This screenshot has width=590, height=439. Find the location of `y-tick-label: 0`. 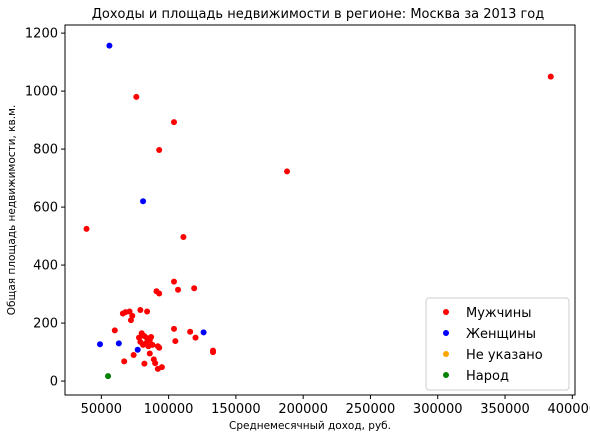

y-tick-label: 0 is located at coordinates (54, 382).